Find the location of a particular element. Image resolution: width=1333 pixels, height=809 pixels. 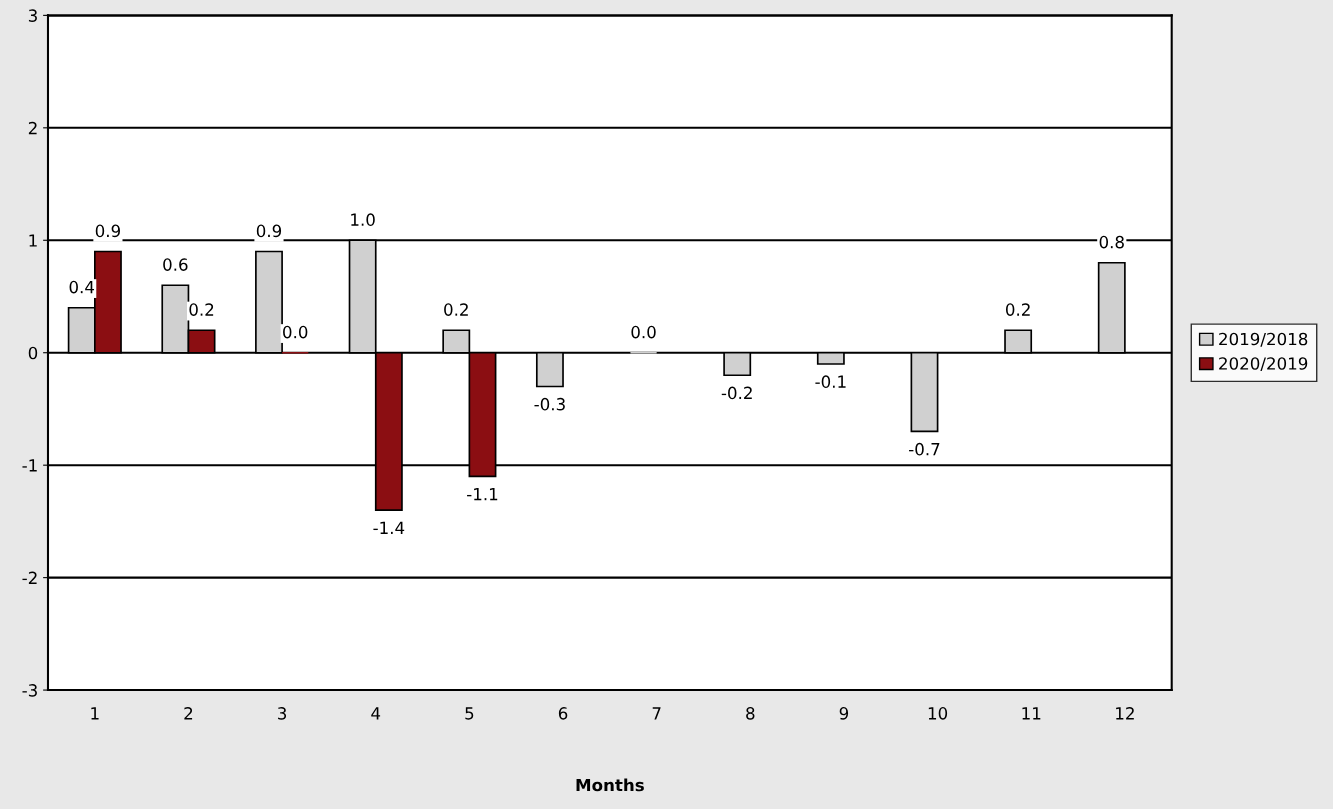

data-label: 0.4 is located at coordinates (82, 287).